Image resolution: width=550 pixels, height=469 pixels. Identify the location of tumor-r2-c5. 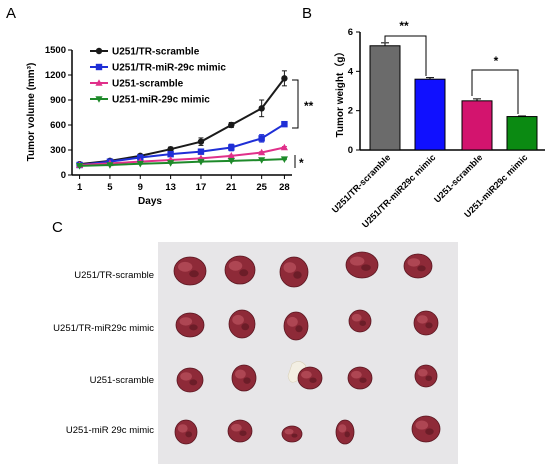
(426, 323).